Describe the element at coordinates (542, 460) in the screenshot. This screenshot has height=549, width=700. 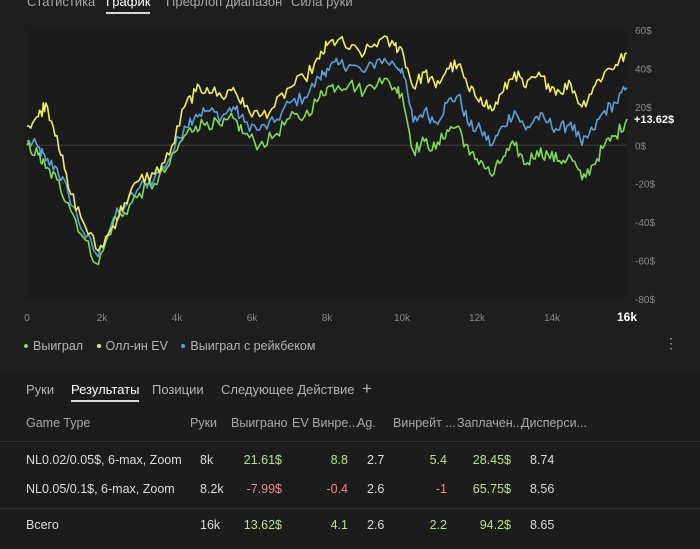
I see `cell-variance: 8.74` at that location.